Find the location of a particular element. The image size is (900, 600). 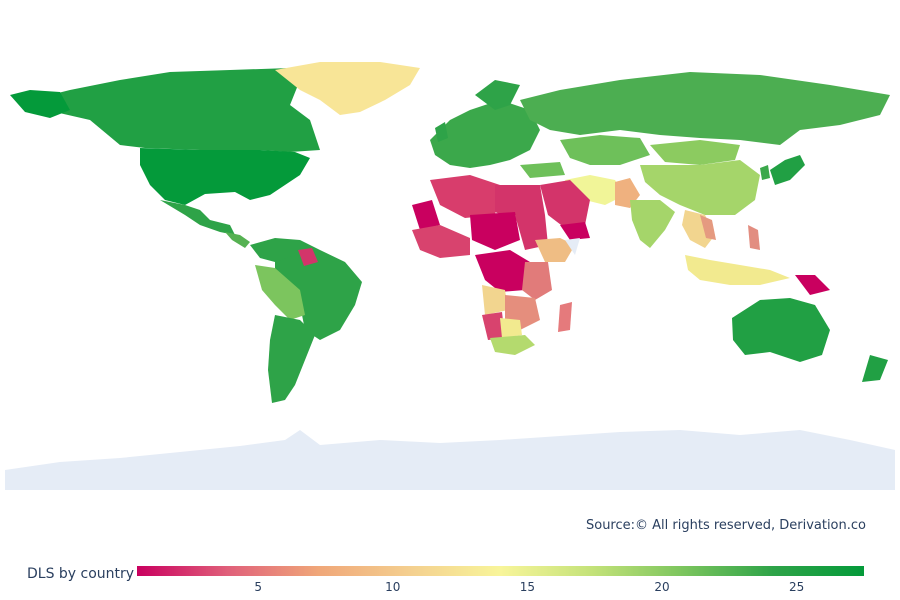

country-new-zealand is located at coordinates (875, 368).